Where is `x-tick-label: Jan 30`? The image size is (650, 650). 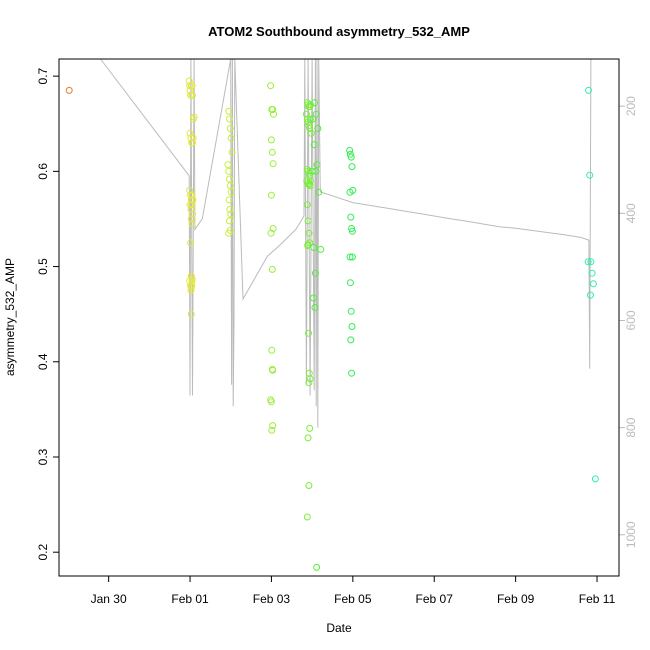
x-tick-label: Jan 30 is located at coordinates (109, 599).